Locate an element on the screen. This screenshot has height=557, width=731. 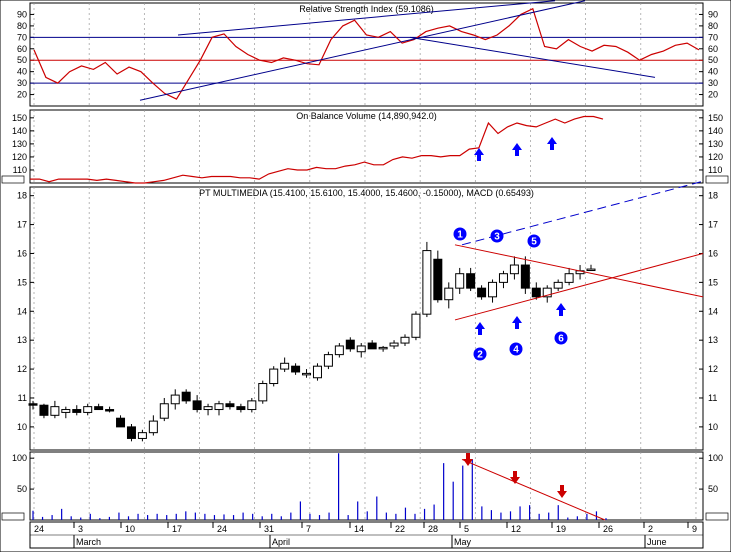
price-tick-label-left: 18 is located at coordinates (22, 196).